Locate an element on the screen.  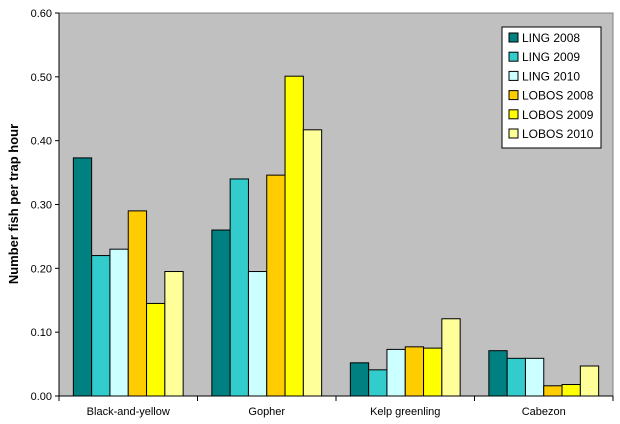
bar-lobos-2009-kelp-greenling is located at coordinates (433, 372).